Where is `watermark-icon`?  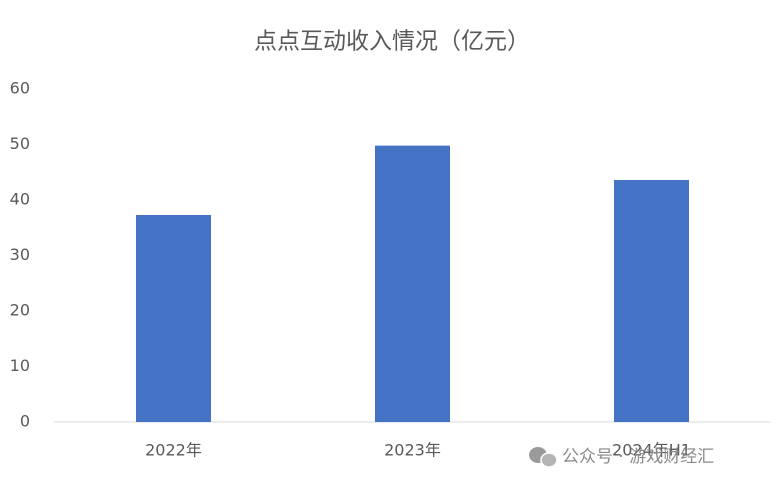 watermark-icon is located at coordinates (543, 457).